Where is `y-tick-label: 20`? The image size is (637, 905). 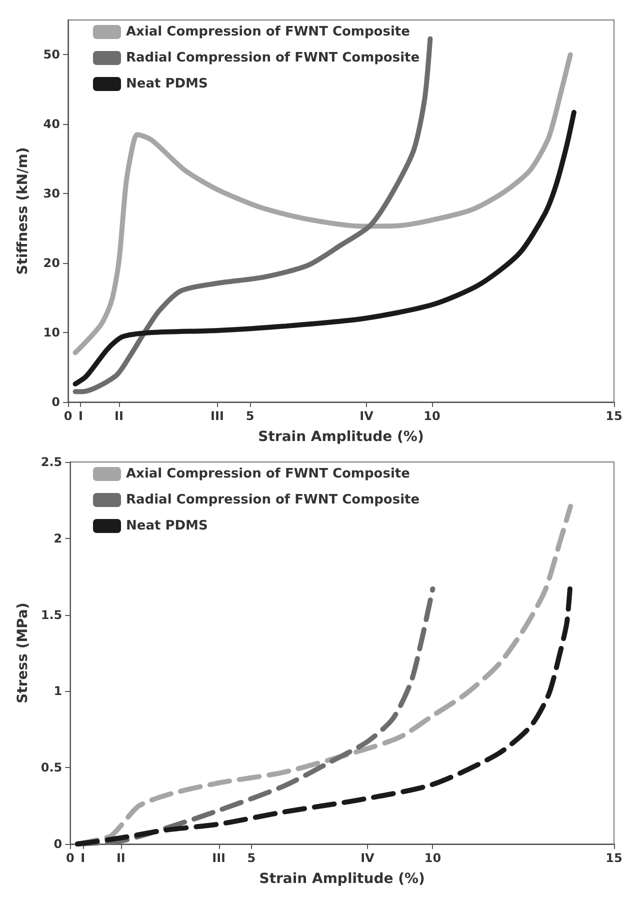 y-tick-label: 20 is located at coordinates (51, 263).